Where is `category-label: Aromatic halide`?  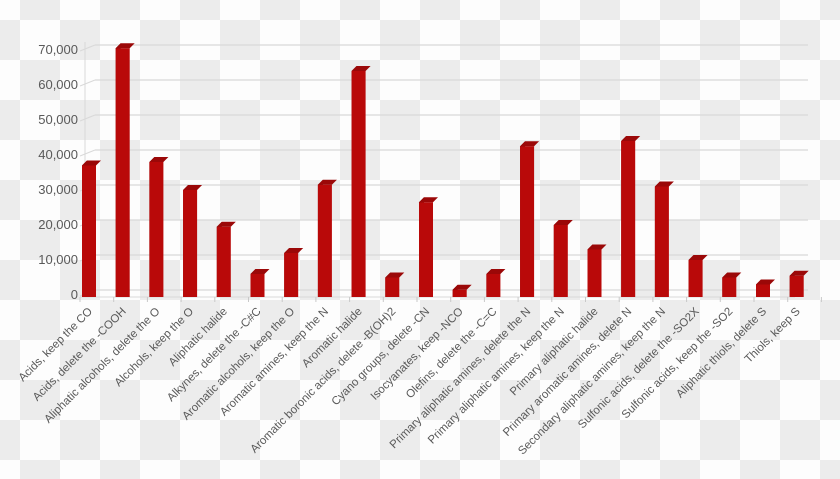
category-label: Aromatic halide is located at coordinates (332, 338).